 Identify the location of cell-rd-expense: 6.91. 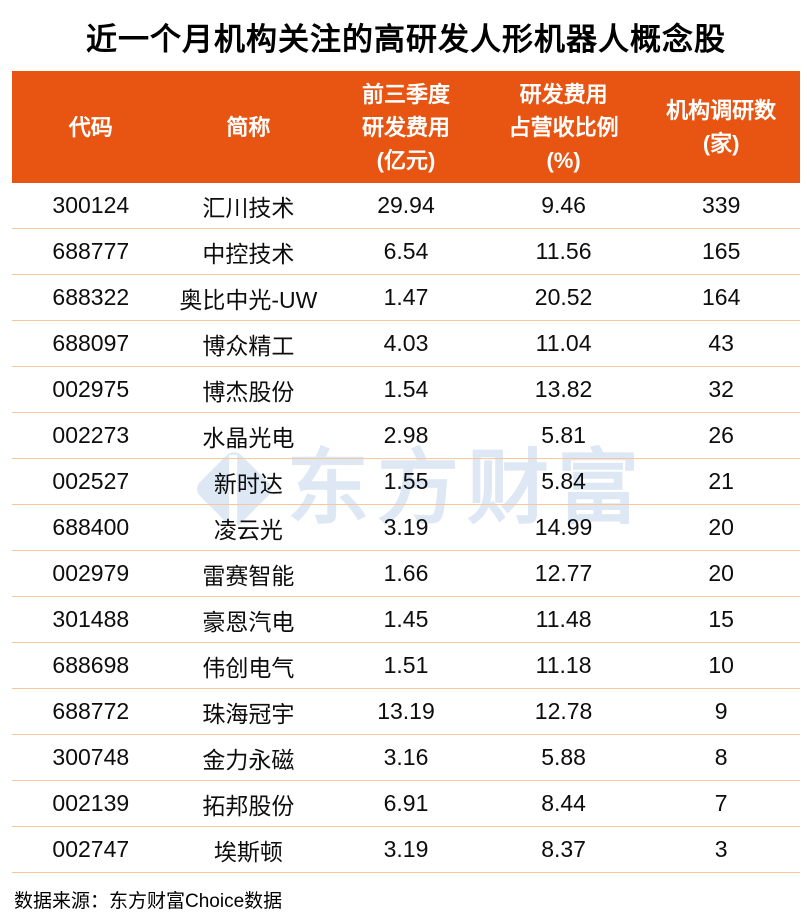
(406, 803).